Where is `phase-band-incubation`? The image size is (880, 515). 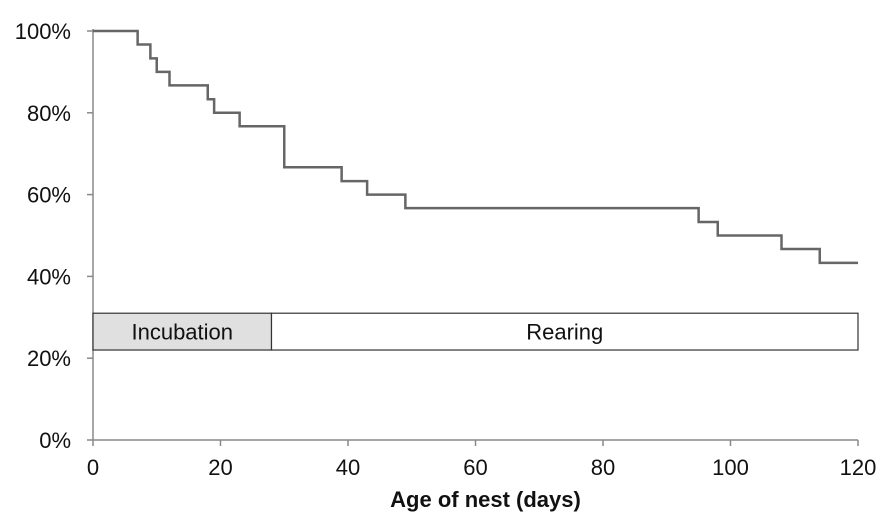
phase-band-incubation is located at coordinates (182, 331).